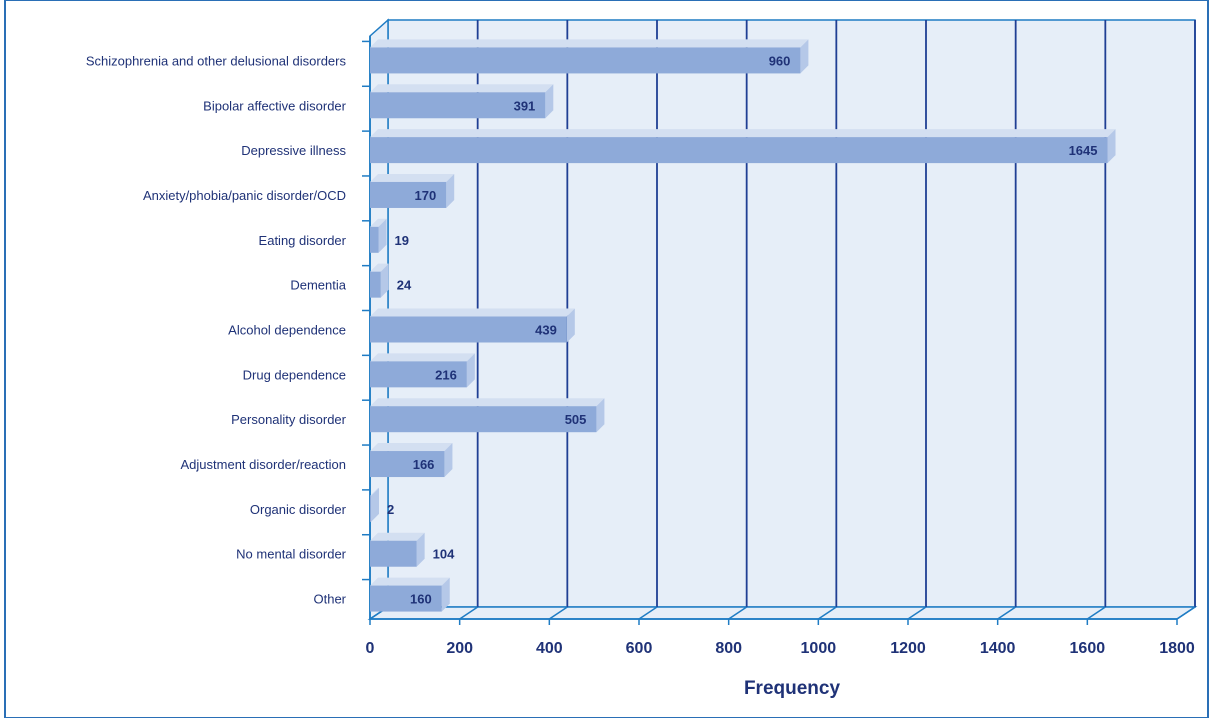 The width and height of the screenshot is (1213, 723). What do you see at coordinates (263, 464) in the screenshot?
I see `category-label: Adjustment disorder/reaction` at bounding box center [263, 464].